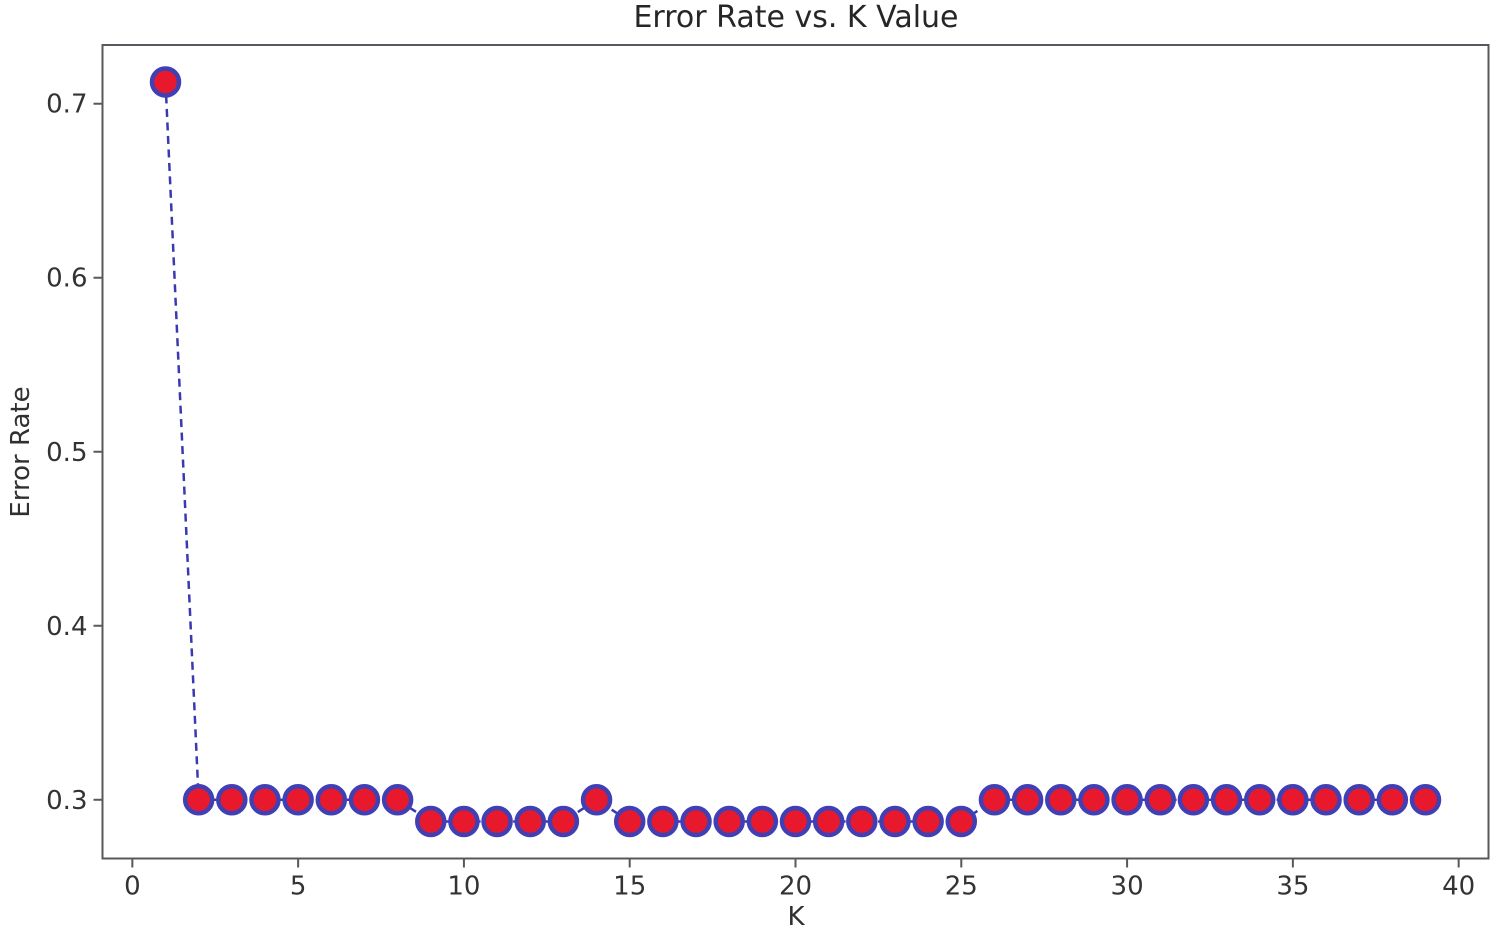  Describe the element at coordinates (795, 887) in the screenshot. I see `x-tick-label: 20` at that location.